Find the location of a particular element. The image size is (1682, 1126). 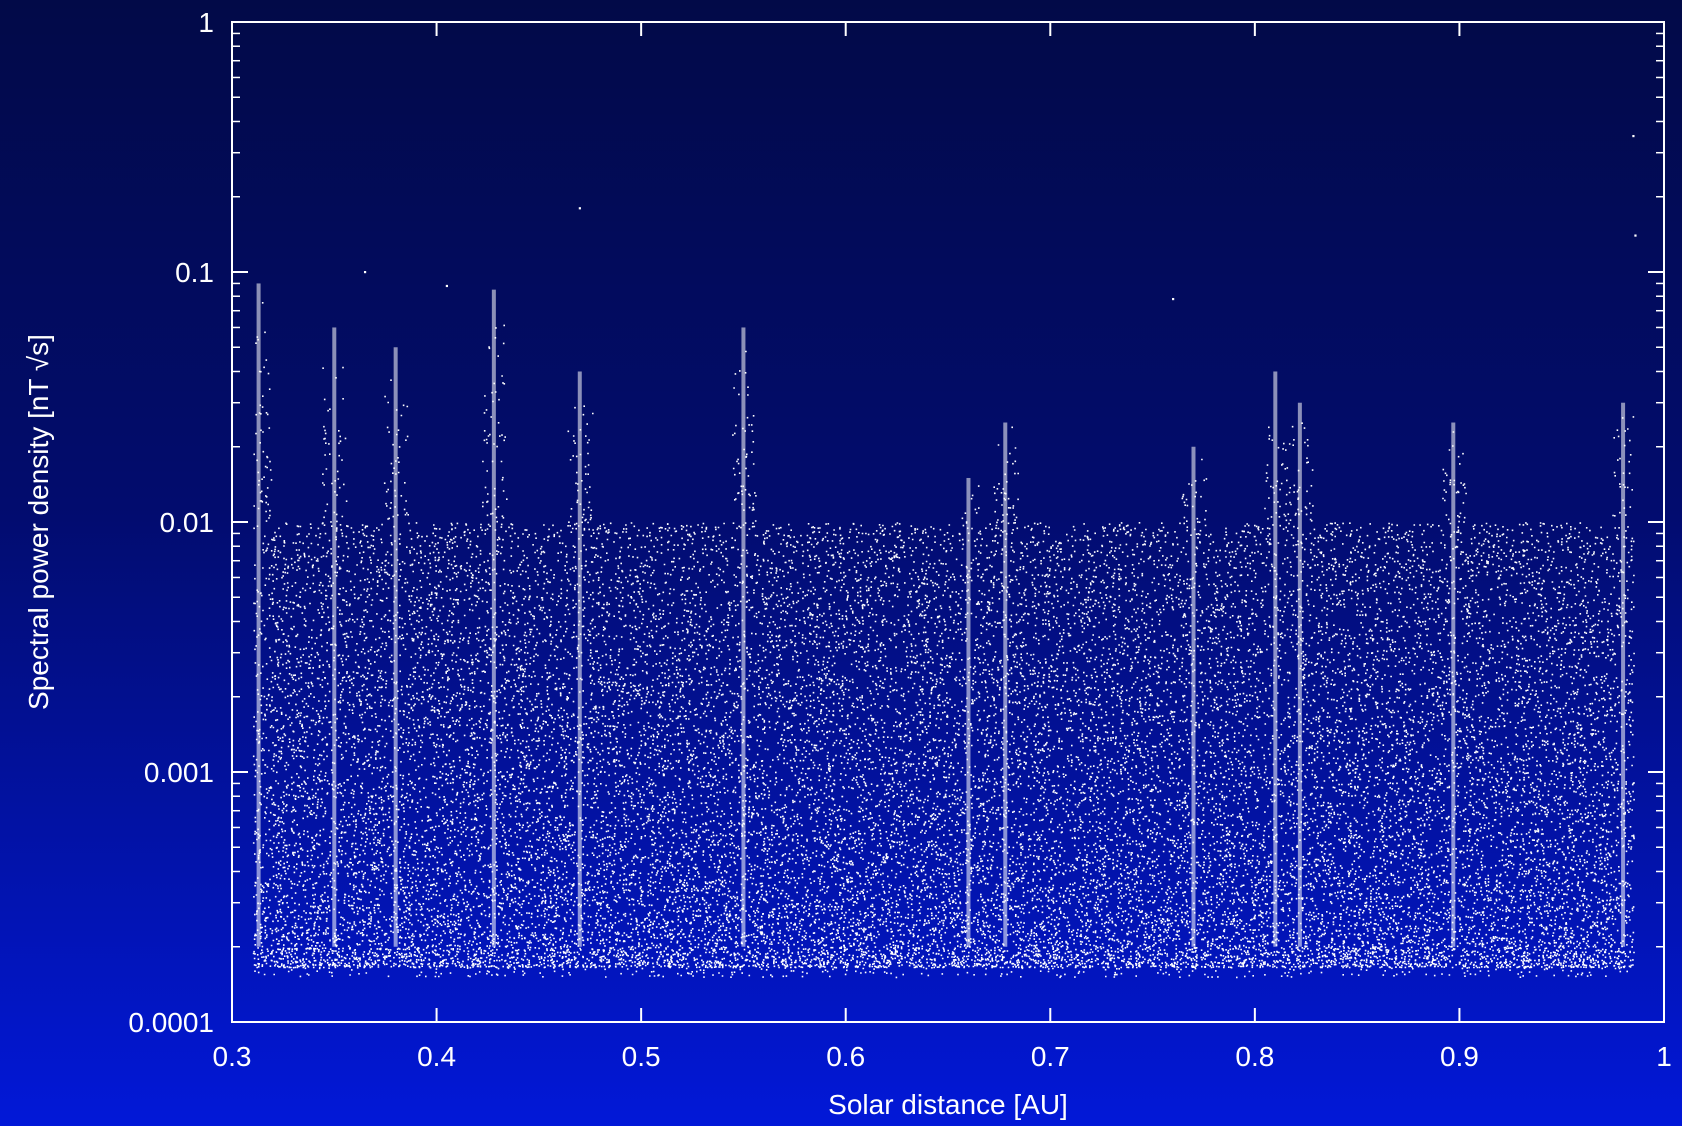

x-tick-label: 0.3 is located at coordinates (232, 1056).